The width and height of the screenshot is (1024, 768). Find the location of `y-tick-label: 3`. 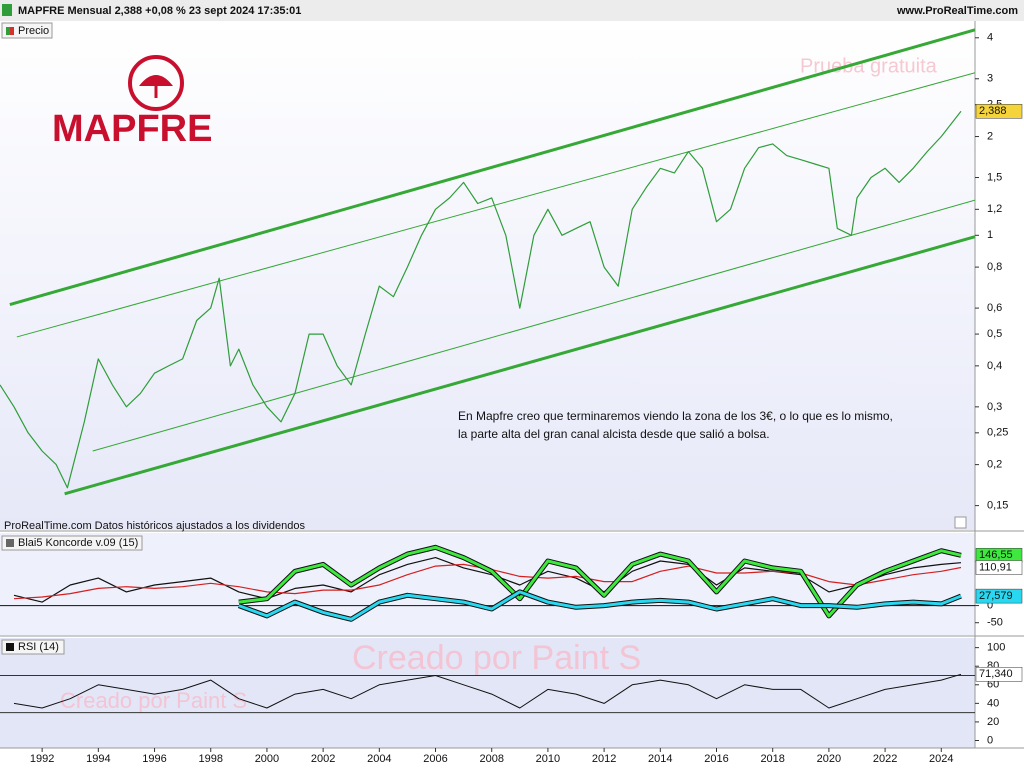

y-tick-label: 3 is located at coordinates (990, 79).